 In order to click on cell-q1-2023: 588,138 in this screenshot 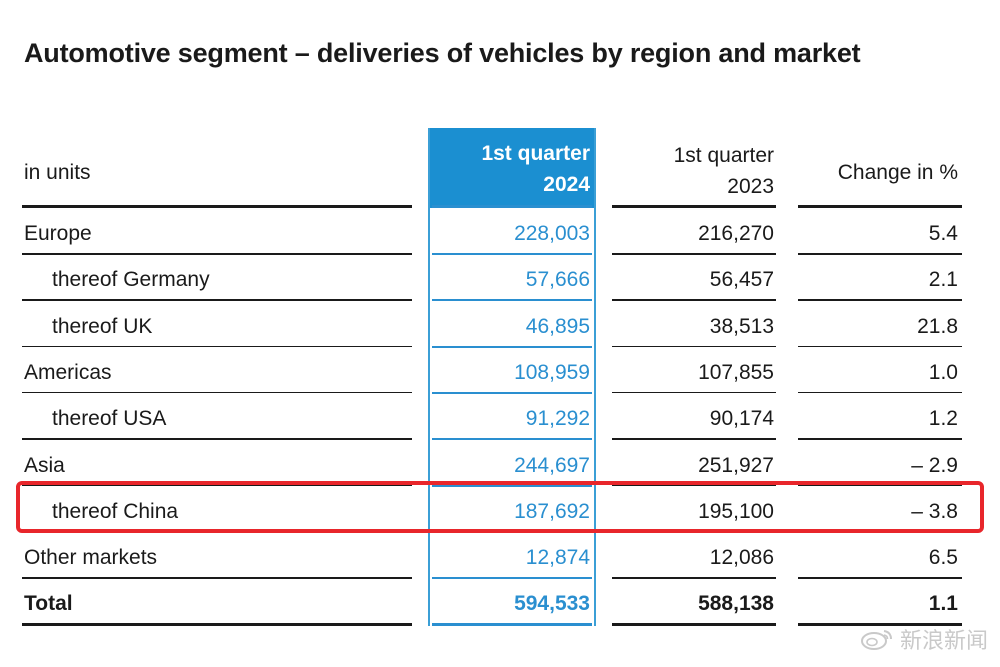, I will do `click(736, 604)`.